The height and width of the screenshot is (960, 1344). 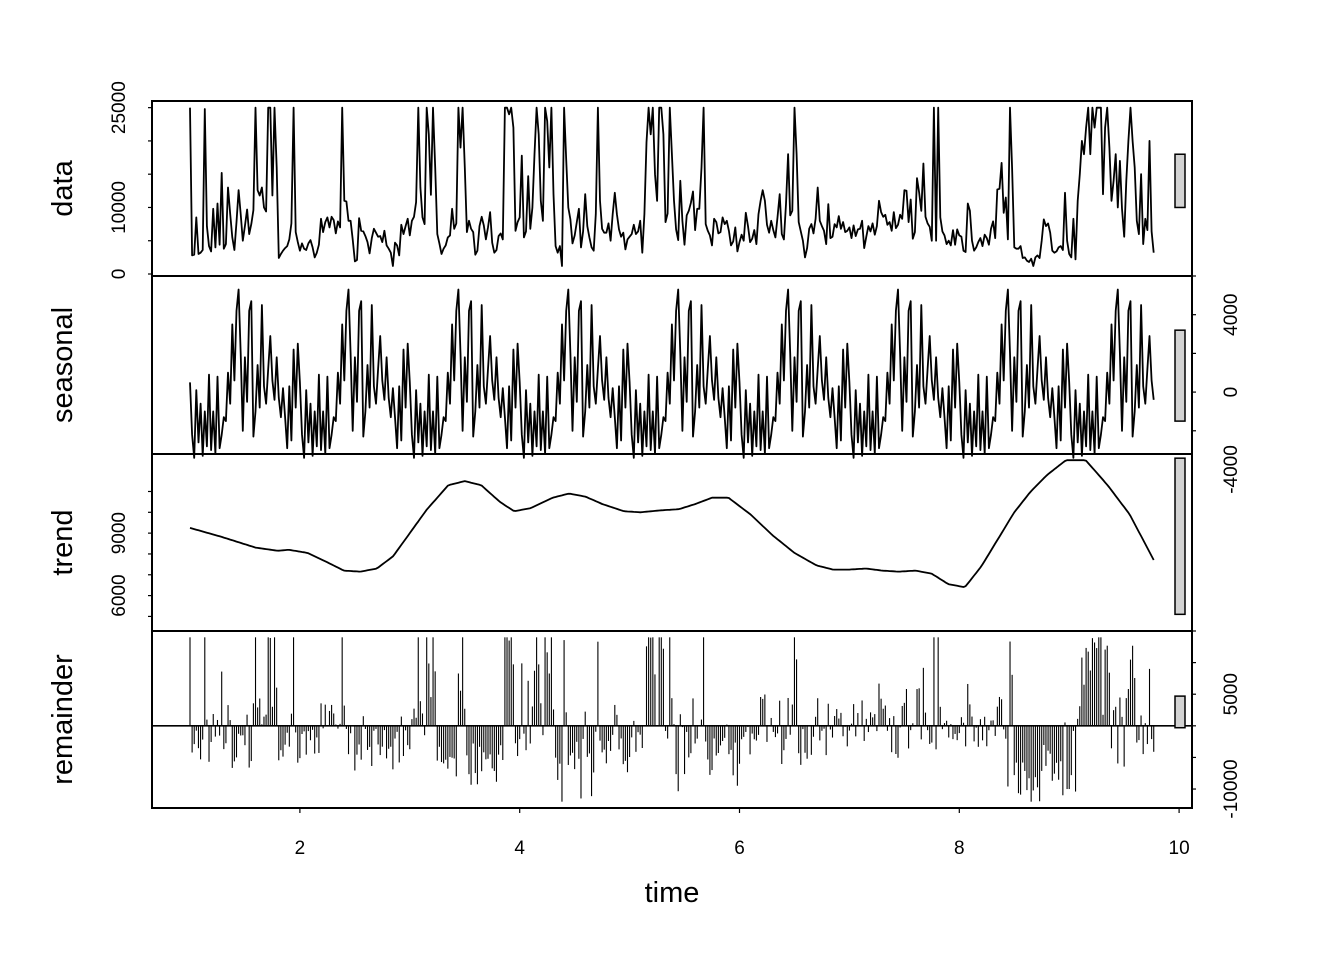 I want to click on x-tick-label: 10, so click(x=1179, y=848).